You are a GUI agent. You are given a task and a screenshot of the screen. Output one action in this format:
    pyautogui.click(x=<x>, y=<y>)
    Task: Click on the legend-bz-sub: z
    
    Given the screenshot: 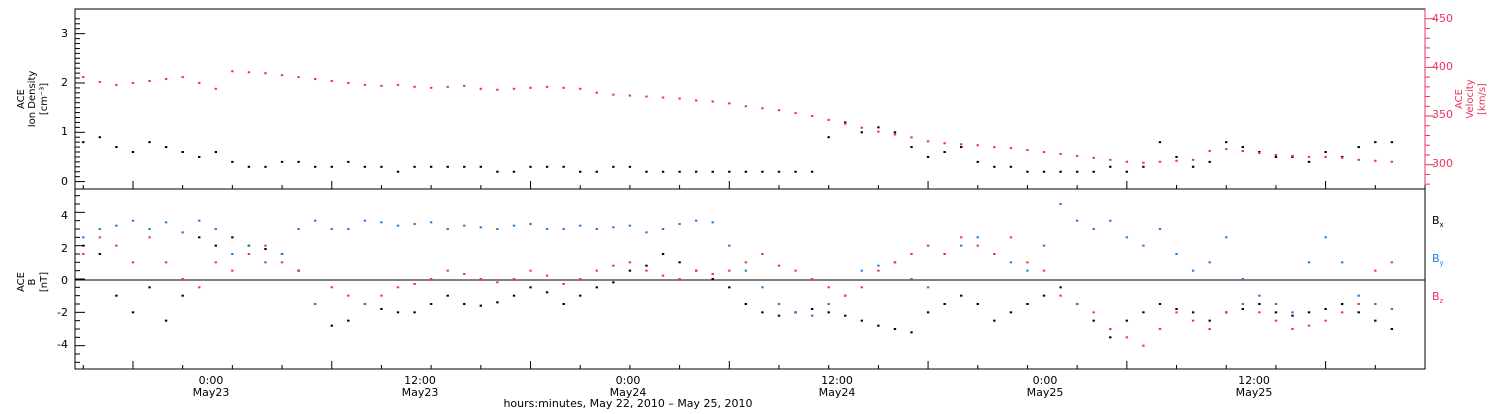 What is the action you would take?
    pyautogui.click(x=1442, y=301)
    